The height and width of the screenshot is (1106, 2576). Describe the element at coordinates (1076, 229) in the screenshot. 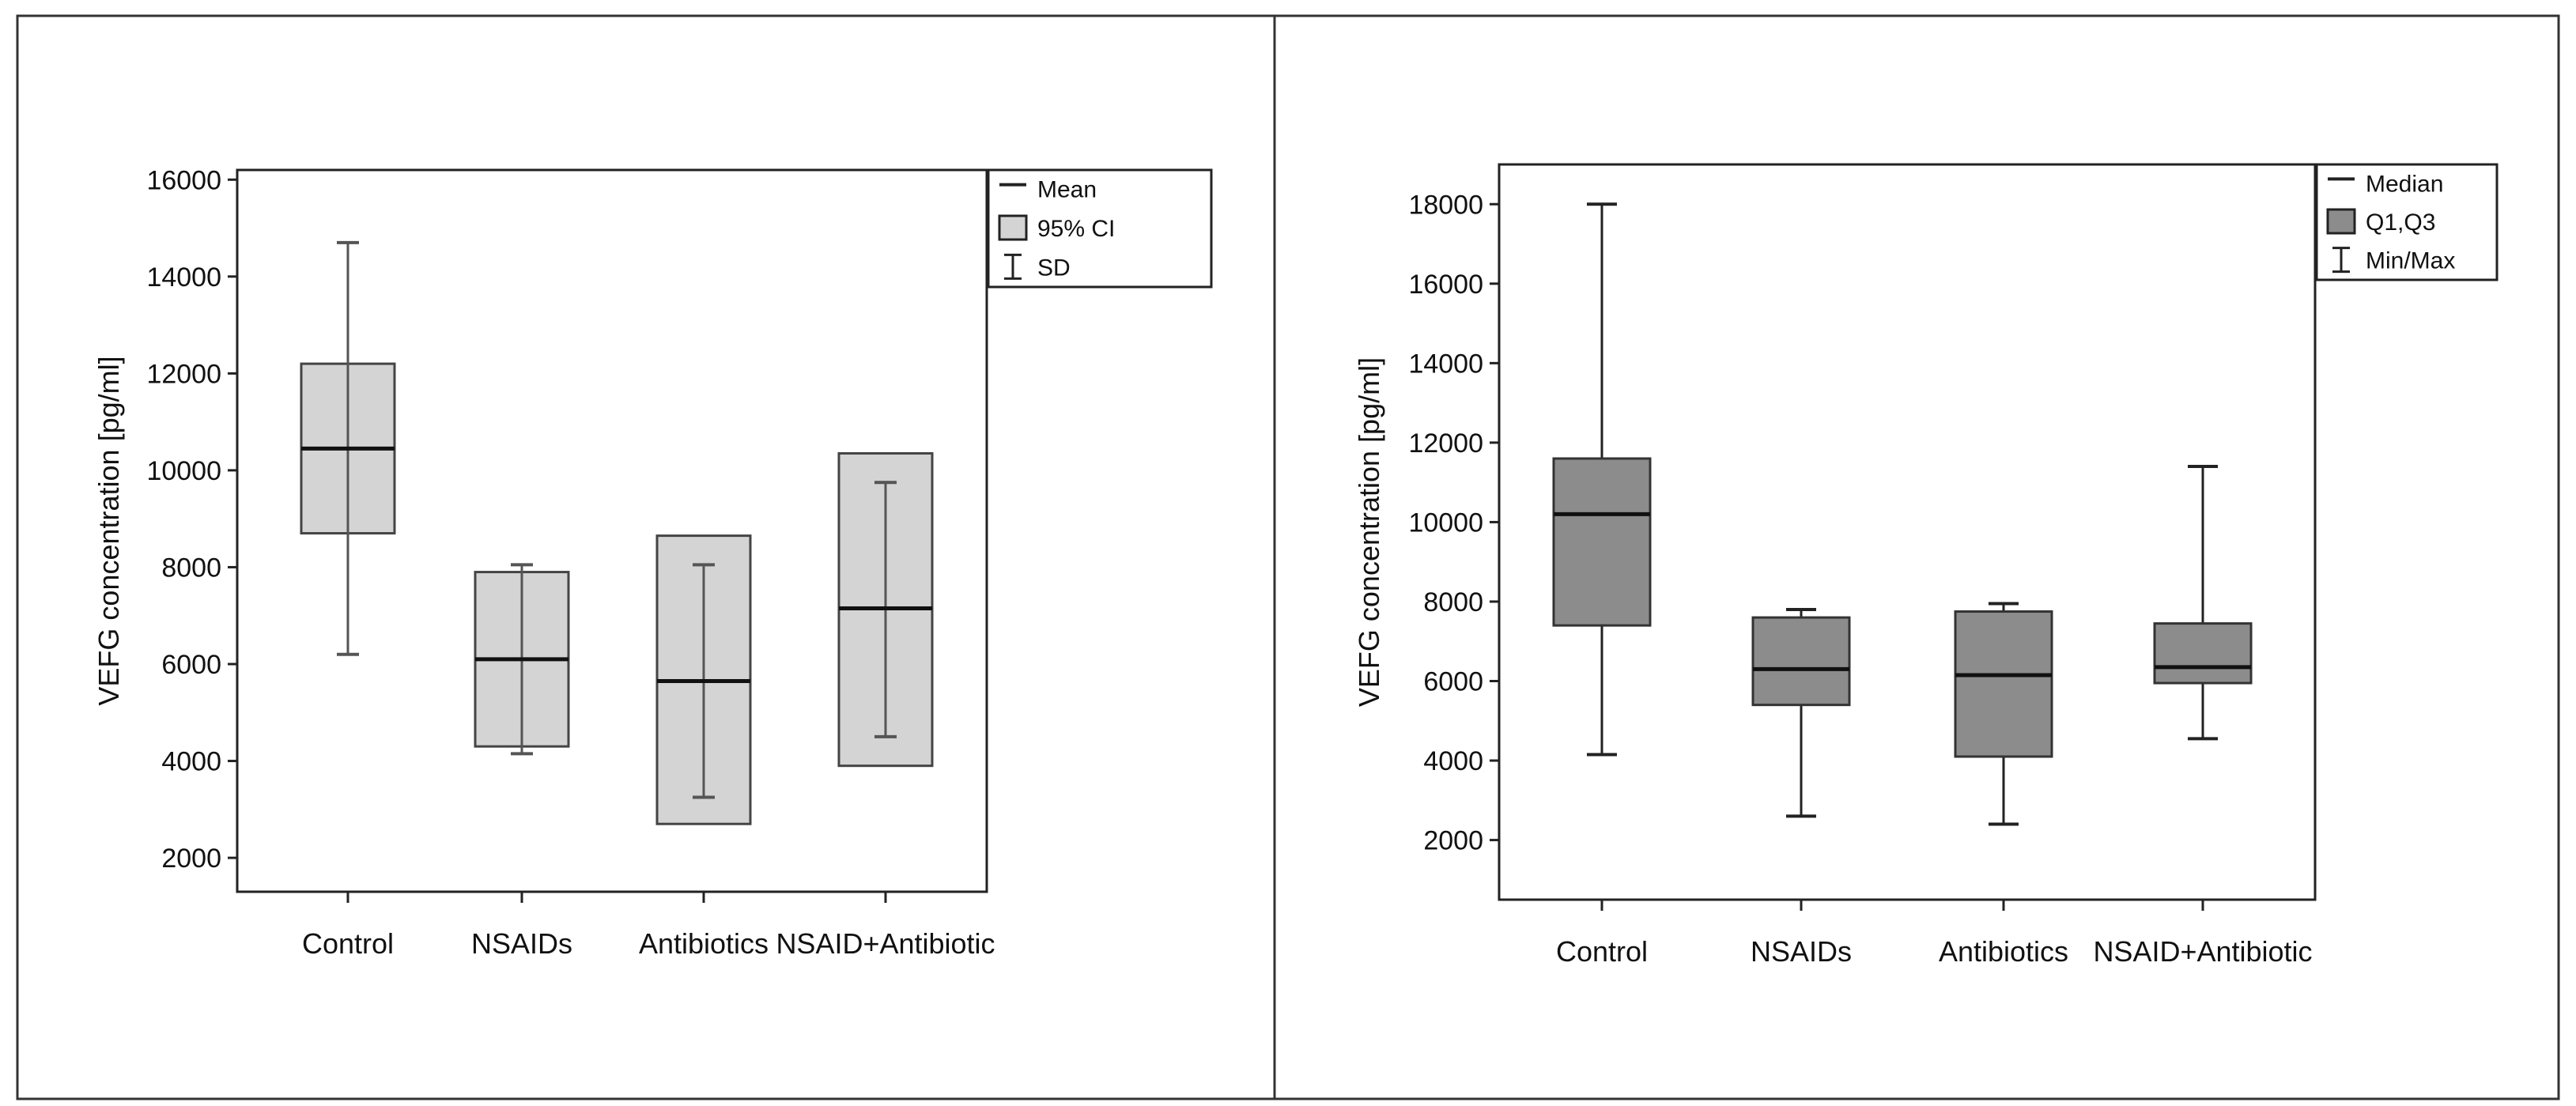

I see `legend-label: 95% CI` at that location.